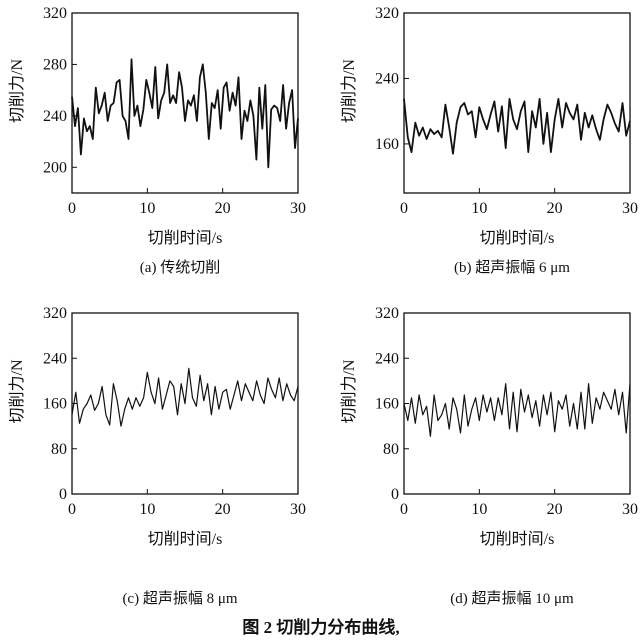 The image size is (642, 643). I want to click on subplot-caption: (c) 超声振幅 8 μm, so click(179, 598).